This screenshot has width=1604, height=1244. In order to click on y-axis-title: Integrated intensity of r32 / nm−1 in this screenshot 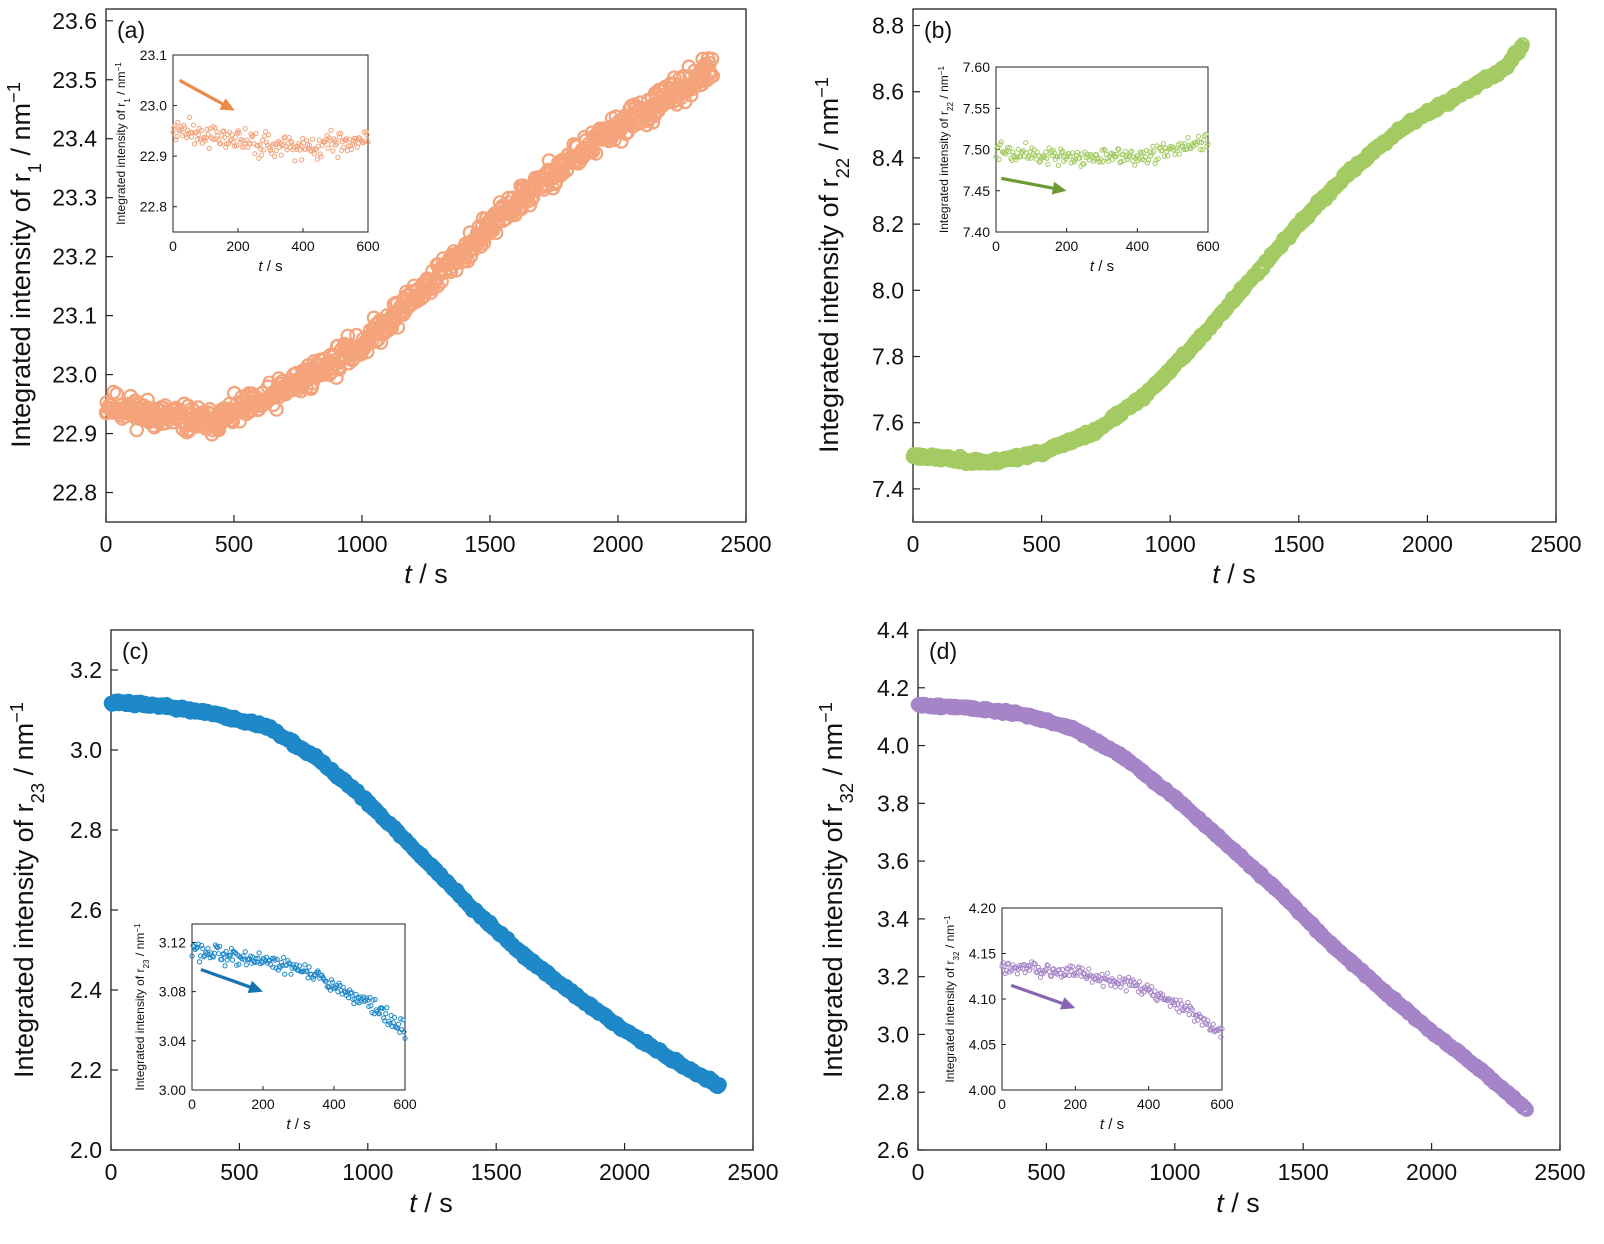, I will do `click(836, 890)`.